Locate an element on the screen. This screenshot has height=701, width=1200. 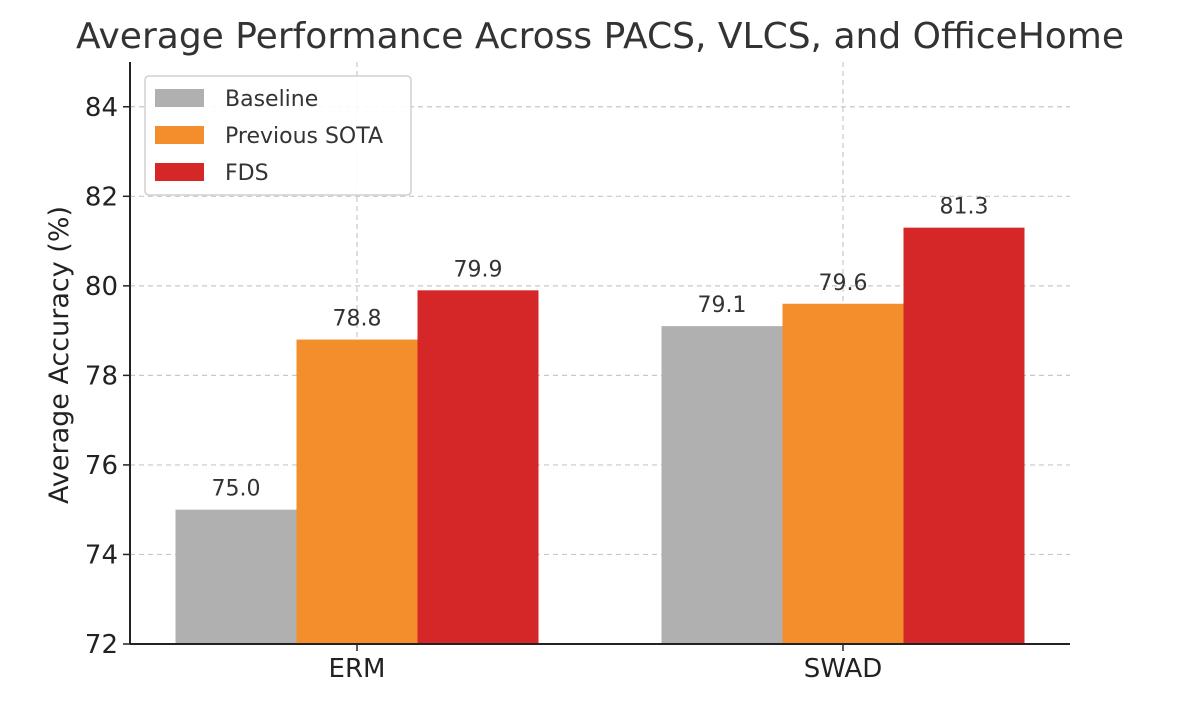
y-tick-label: 76 is located at coordinates (101, 466).